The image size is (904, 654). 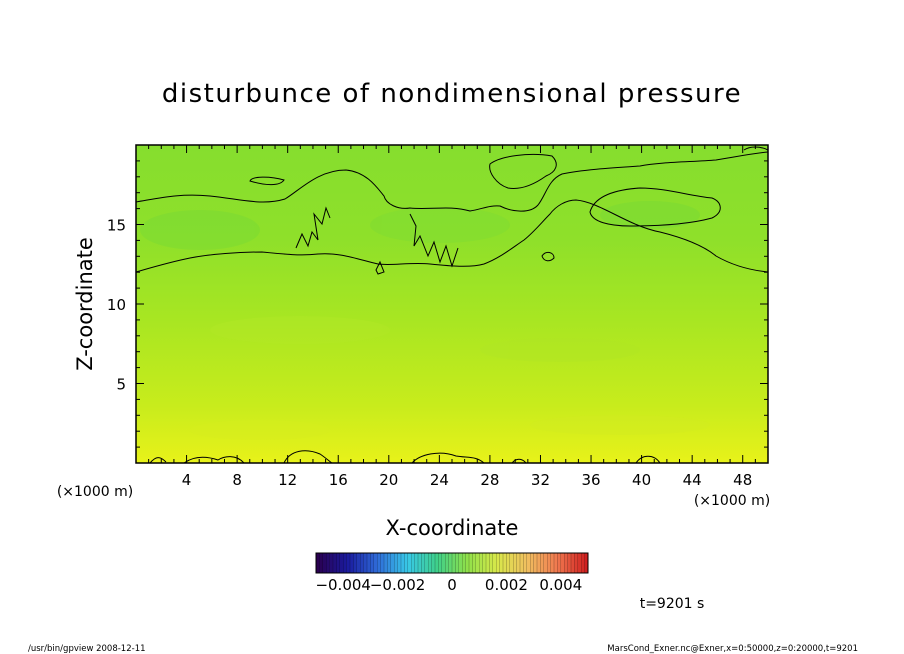 What do you see at coordinates (237, 480) in the screenshot?
I see `x-tick-label: 8` at bounding box center [237, 480].